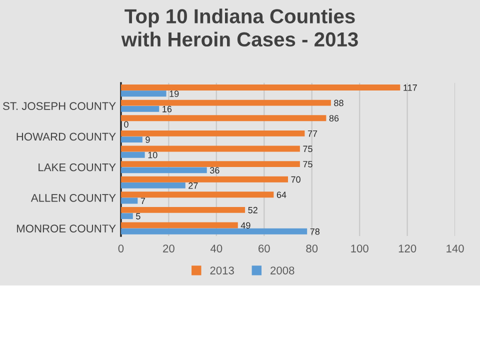  What do you see at coordinates (174, 93) in the screenshot?
I see `data-label: 19` at bounding box center [174, 93].